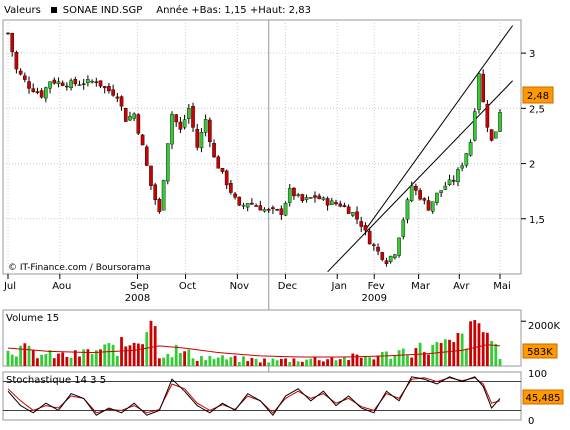 The height and width of the screenshot is (430, 570). Describe the element at coordinates (9, 286) in the screenshot. I see `x-tick-label: Jul` at that location.